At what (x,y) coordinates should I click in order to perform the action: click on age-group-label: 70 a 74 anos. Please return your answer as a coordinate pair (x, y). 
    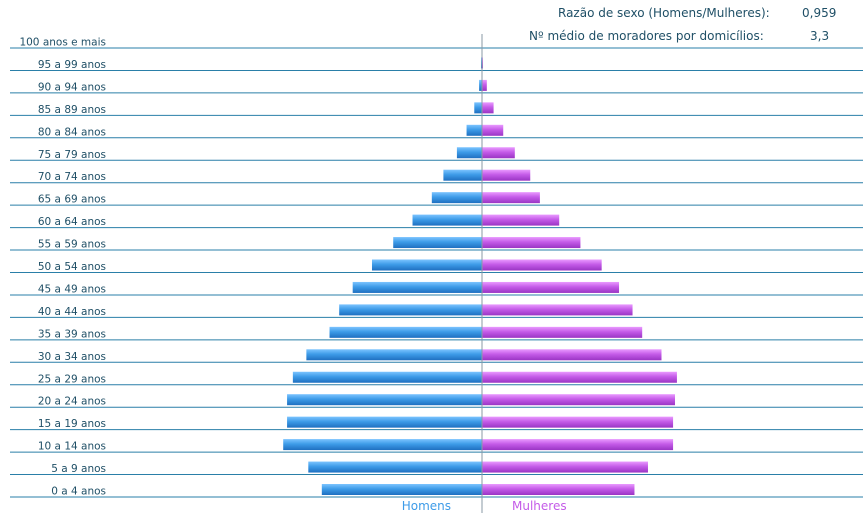
    Looking at the image, I should click on (72, 177).